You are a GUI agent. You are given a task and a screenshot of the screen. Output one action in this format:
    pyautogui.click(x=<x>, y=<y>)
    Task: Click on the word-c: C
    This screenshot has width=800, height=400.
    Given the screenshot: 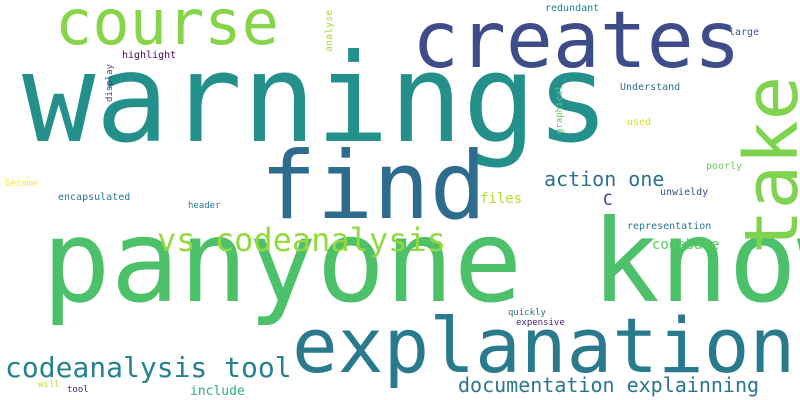 What is the action you would take?
    pyautogui.click(x=608, y=199)
    